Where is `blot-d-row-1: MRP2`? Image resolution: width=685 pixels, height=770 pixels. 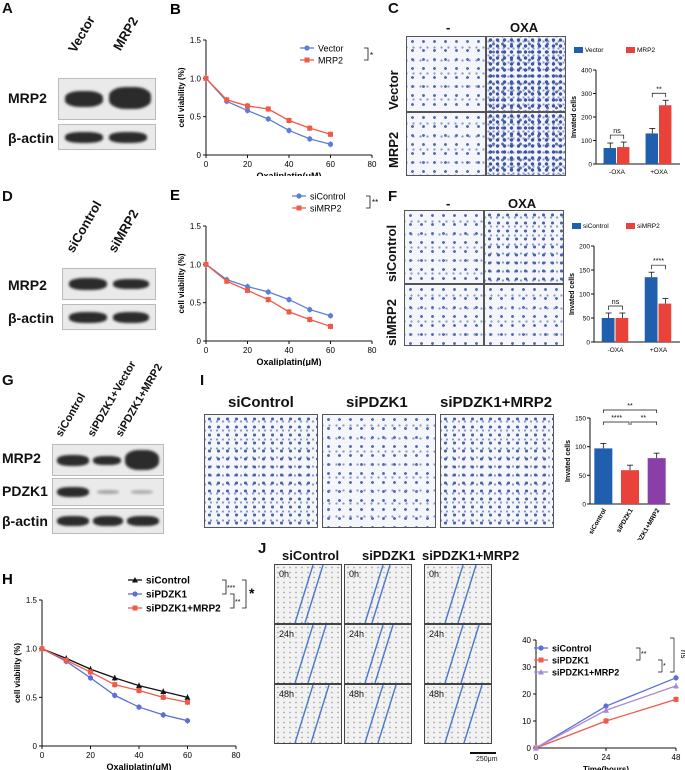
blot-d-row-1: MRP2 is located at coordinates (27, 285).